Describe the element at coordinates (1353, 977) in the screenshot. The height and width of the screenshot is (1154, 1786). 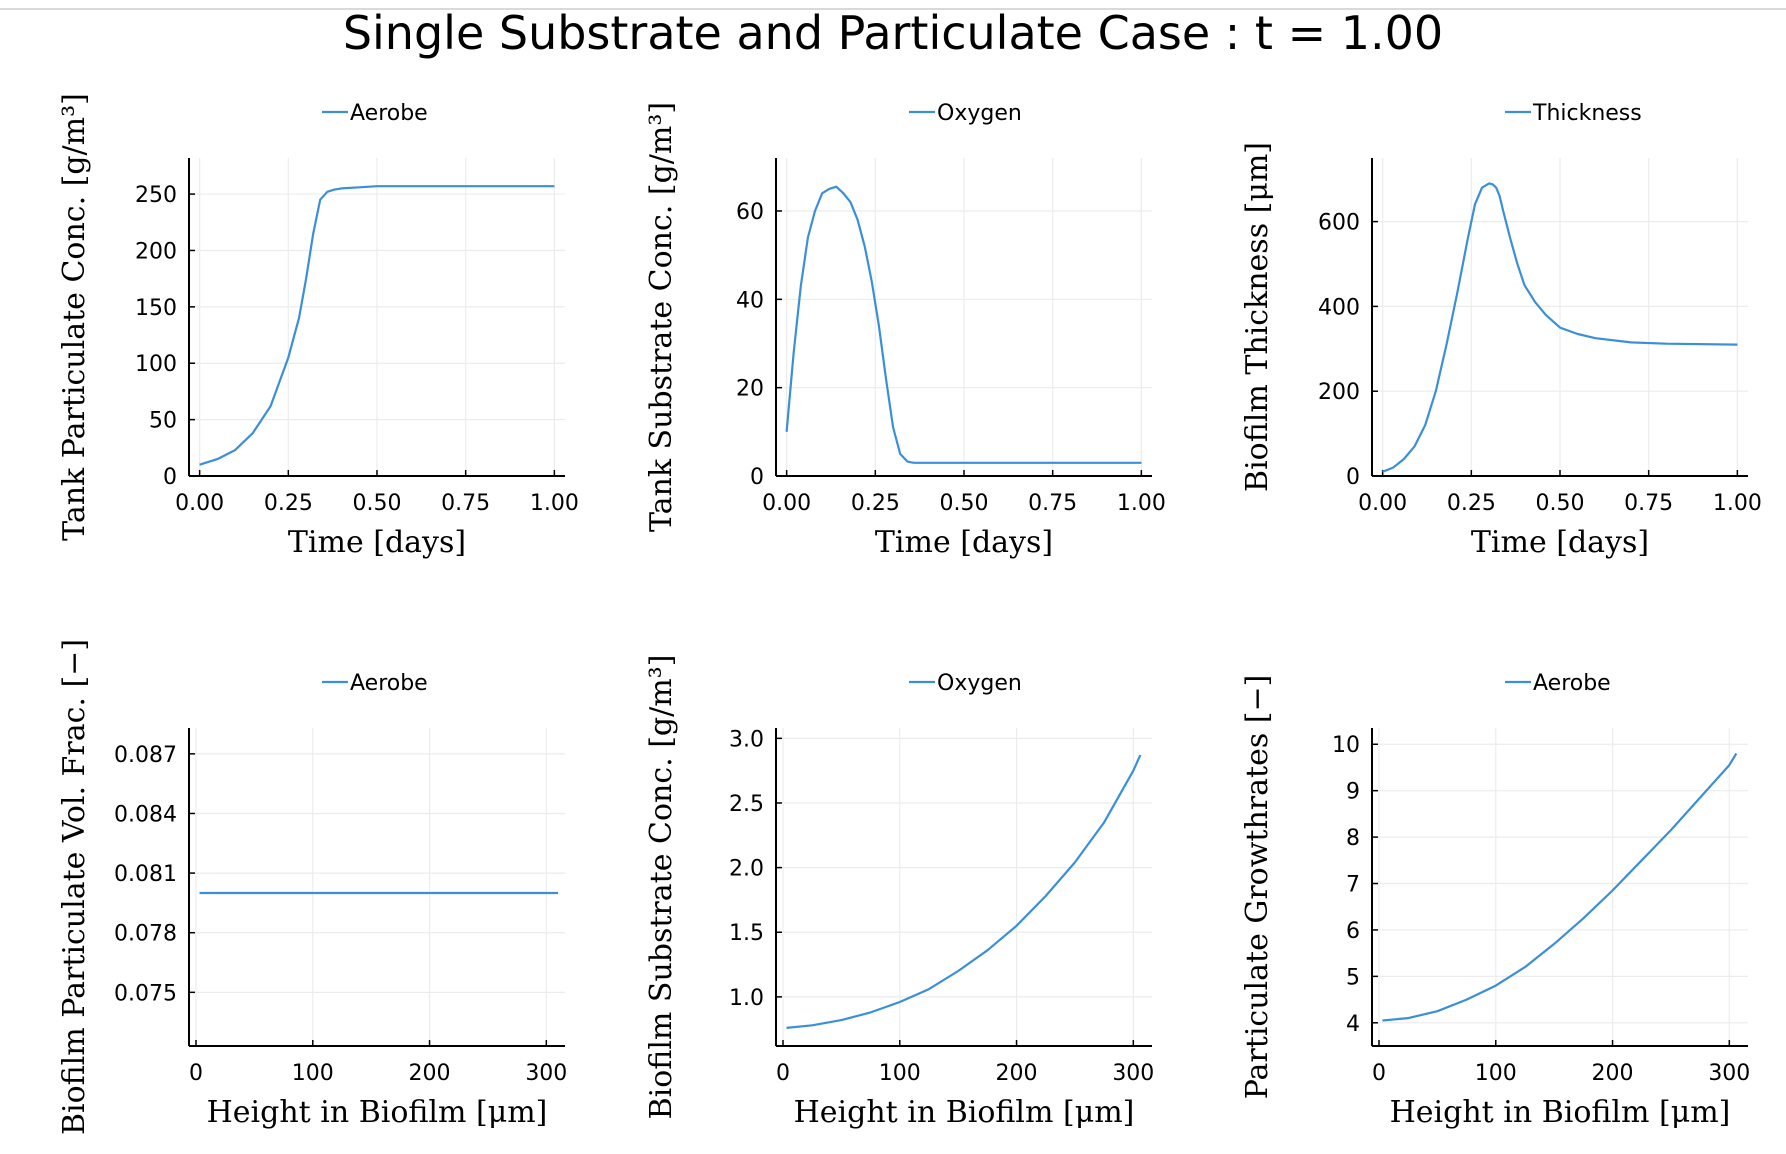
I see `y-tick-label: 5` at that location.